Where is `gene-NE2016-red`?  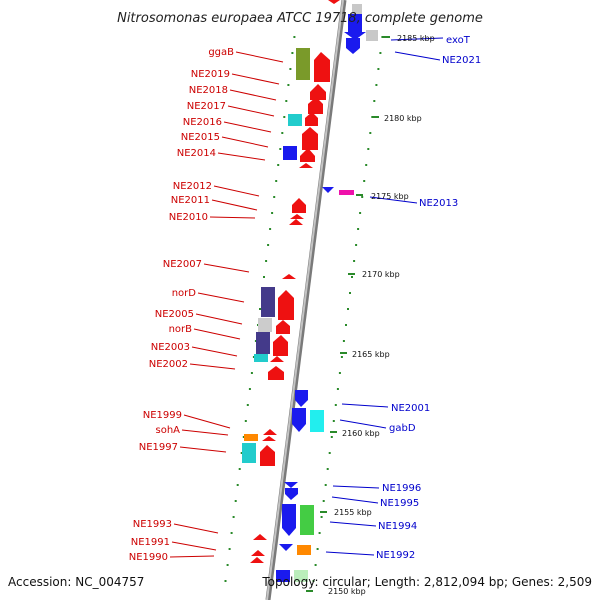
gene-NE2016-red is located at coordinates (311, 119).